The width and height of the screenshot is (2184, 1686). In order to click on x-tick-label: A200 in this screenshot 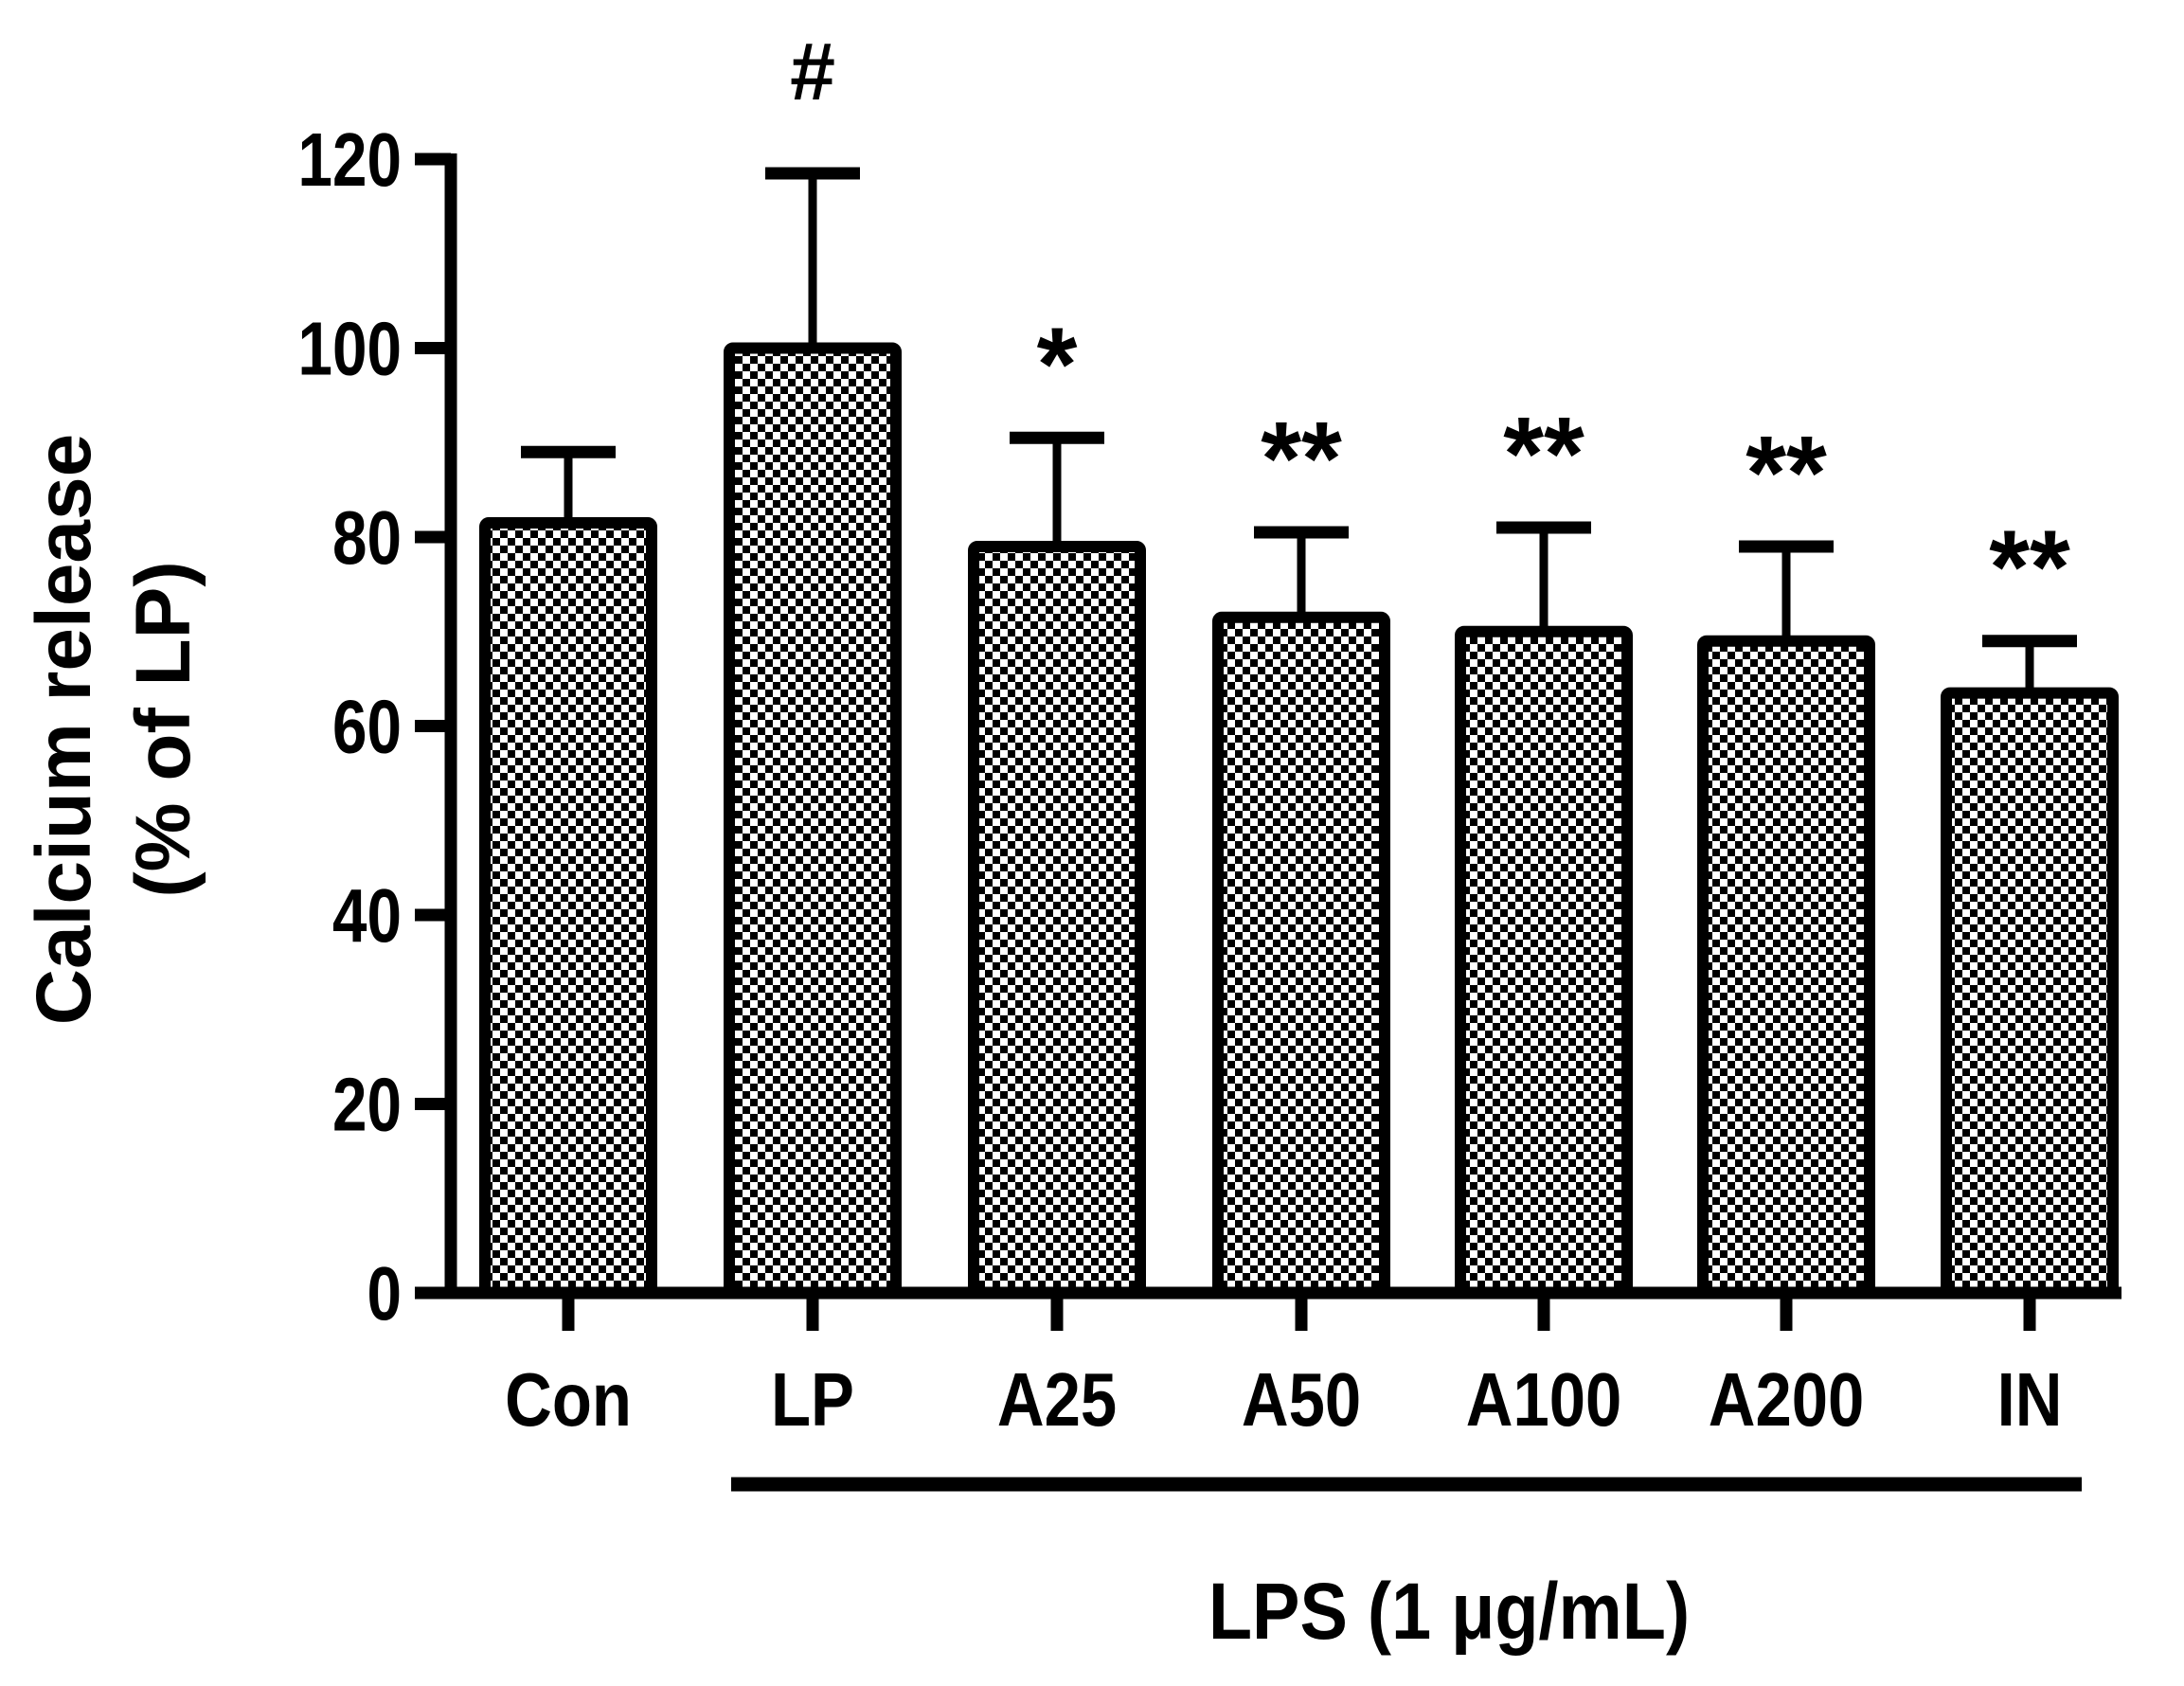, I will do `click(1786, 1399)`.